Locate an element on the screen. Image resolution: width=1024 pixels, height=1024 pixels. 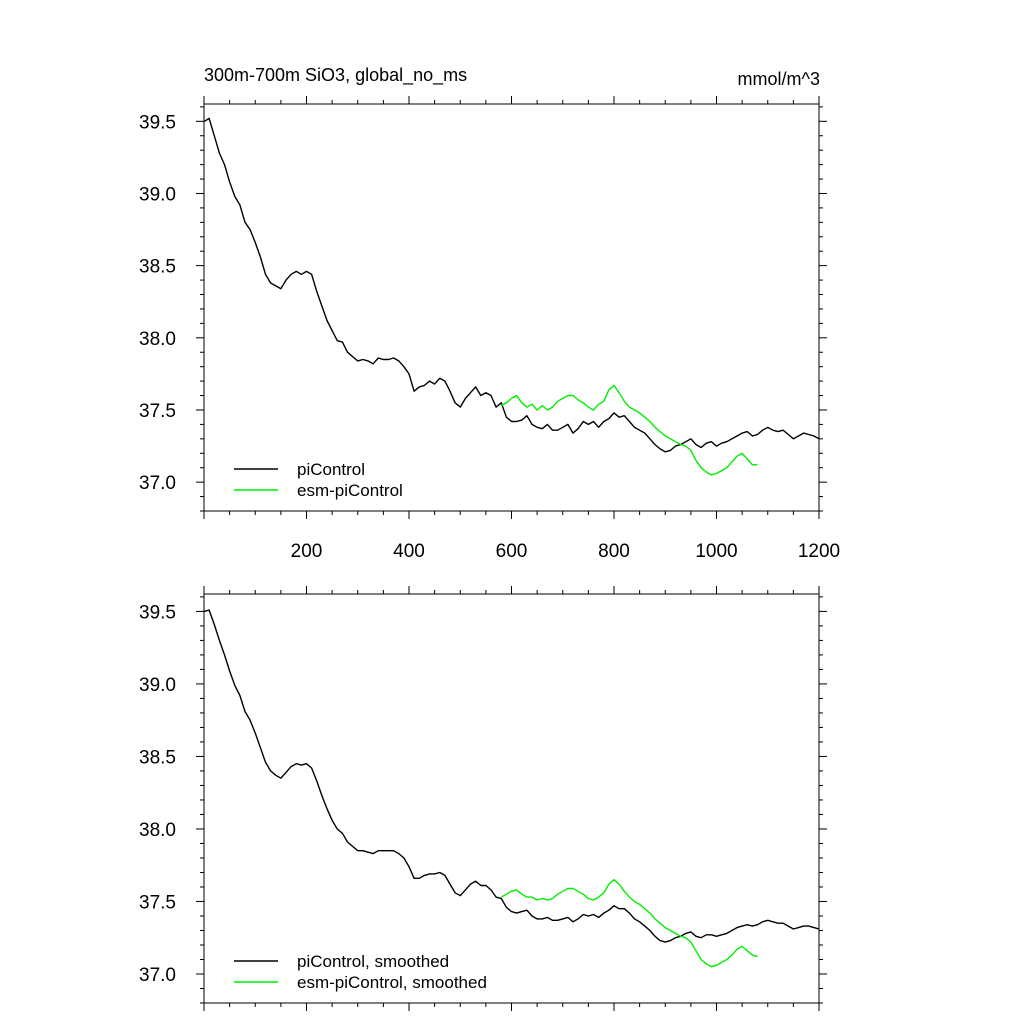
legend-label-esm-picontrol: esm-piControl is located at coordinates (350, 490).